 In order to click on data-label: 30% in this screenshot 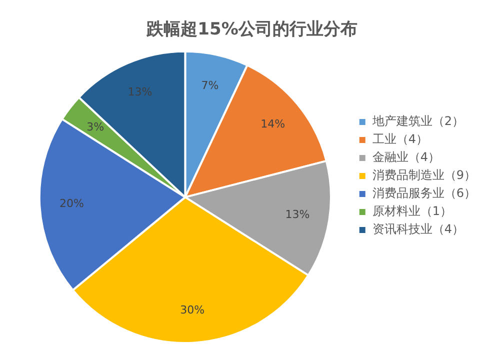, I will do `click(192, 310)`.